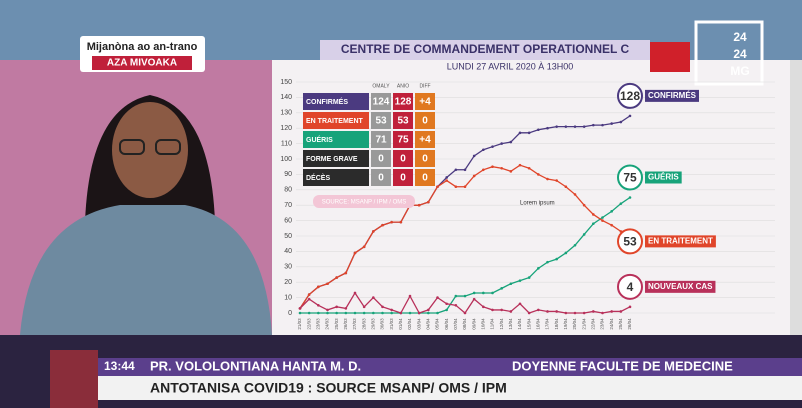 The height and width of the screenshot is (408, 802). I want to click on callout-value: 75, so click(630, 178).